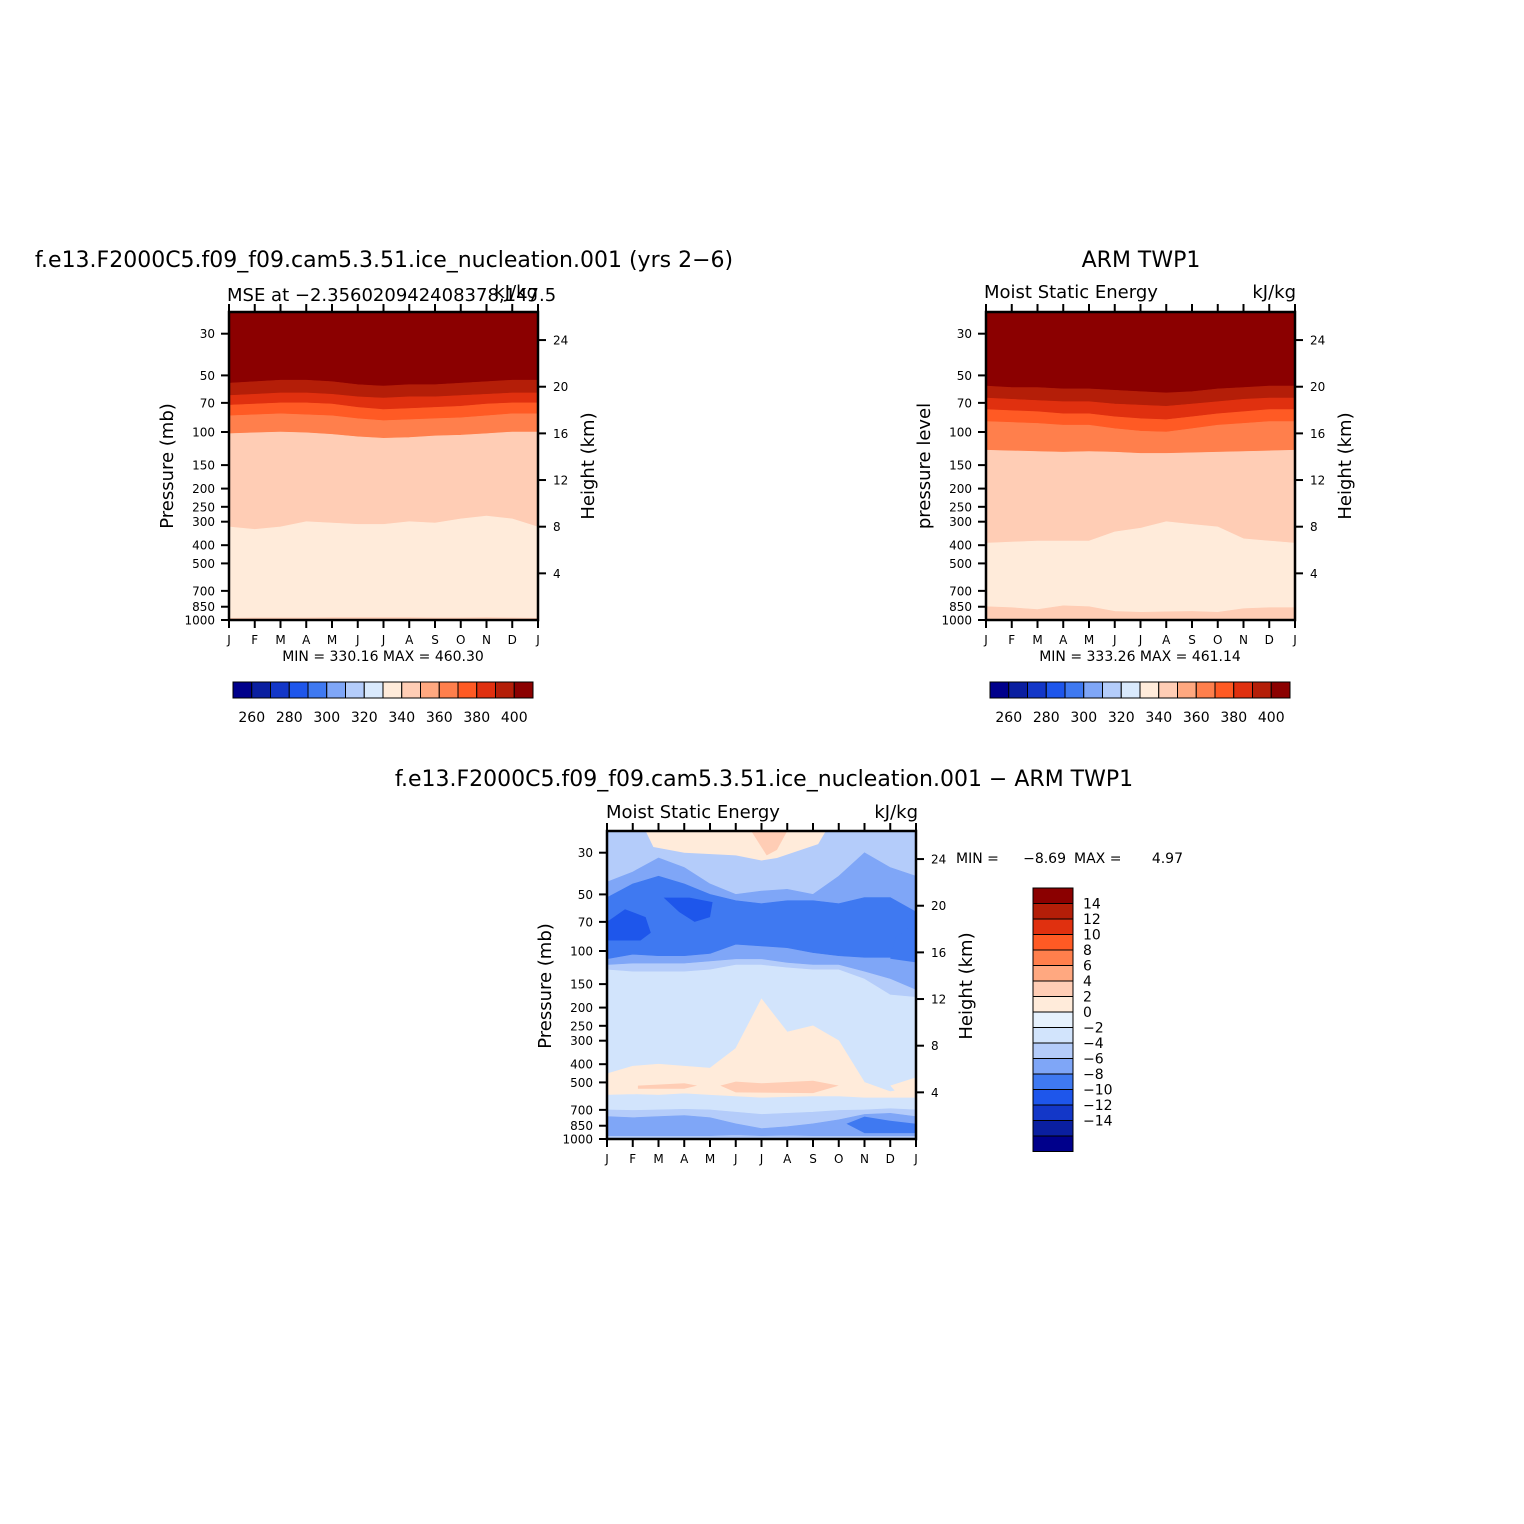  Describe the element at coordinates (1092, 920) in the screenshot. I see `p3-cbar-label-1: 12` at that location.